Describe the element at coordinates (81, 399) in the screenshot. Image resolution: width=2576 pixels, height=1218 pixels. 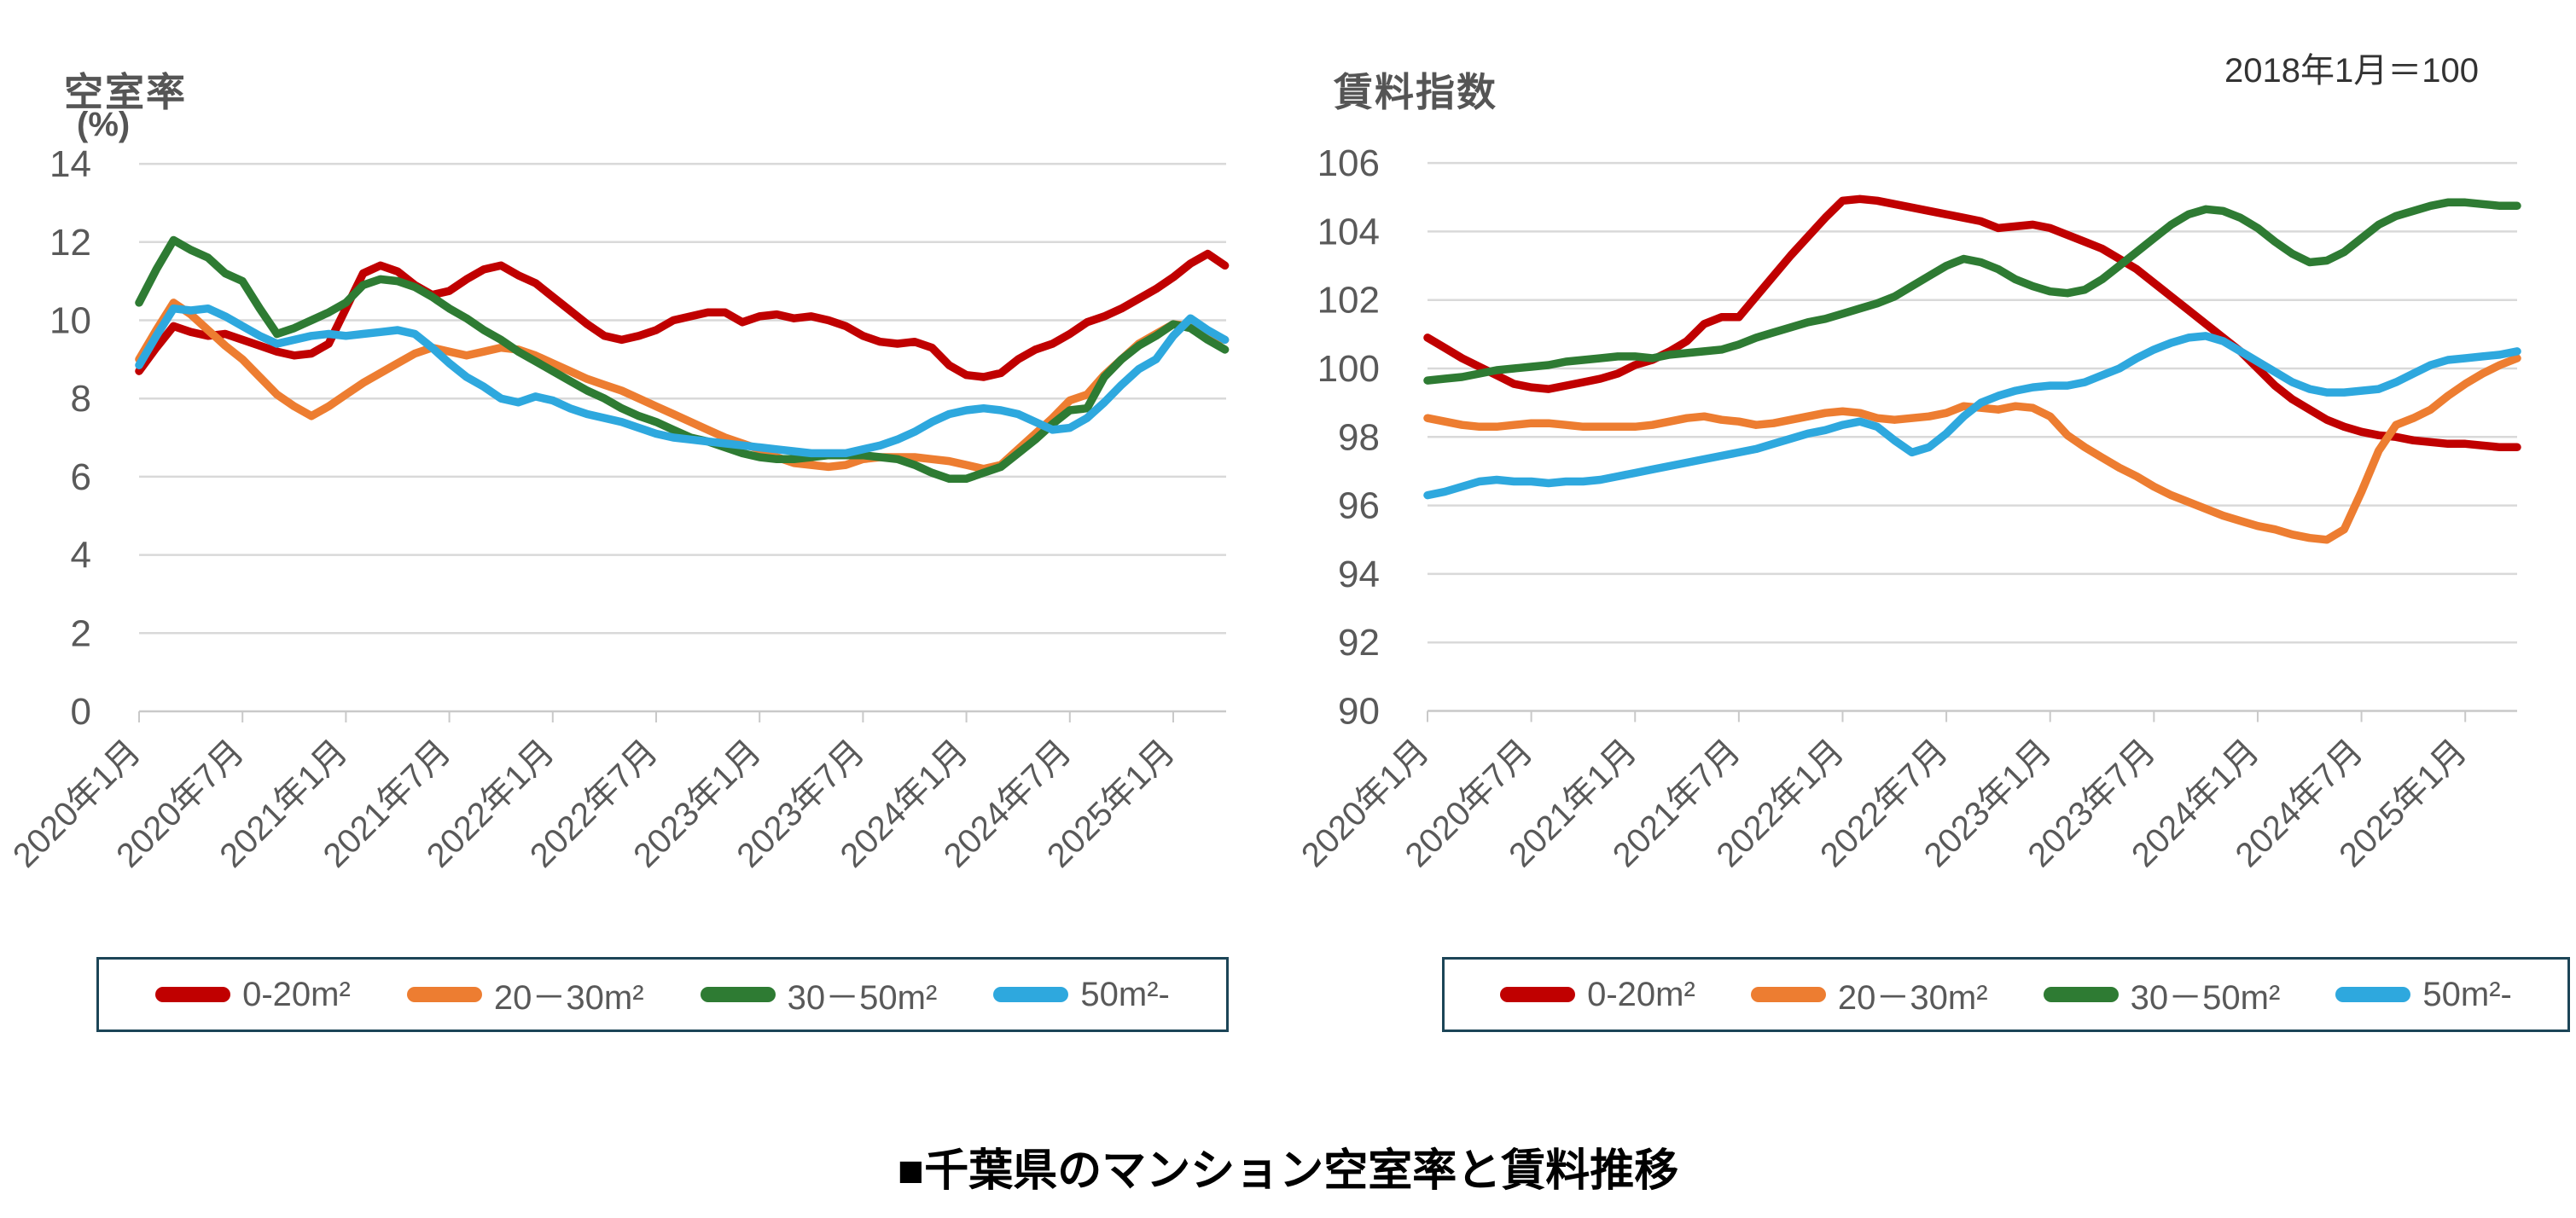
I see `y-tick-label: 8` at that location.